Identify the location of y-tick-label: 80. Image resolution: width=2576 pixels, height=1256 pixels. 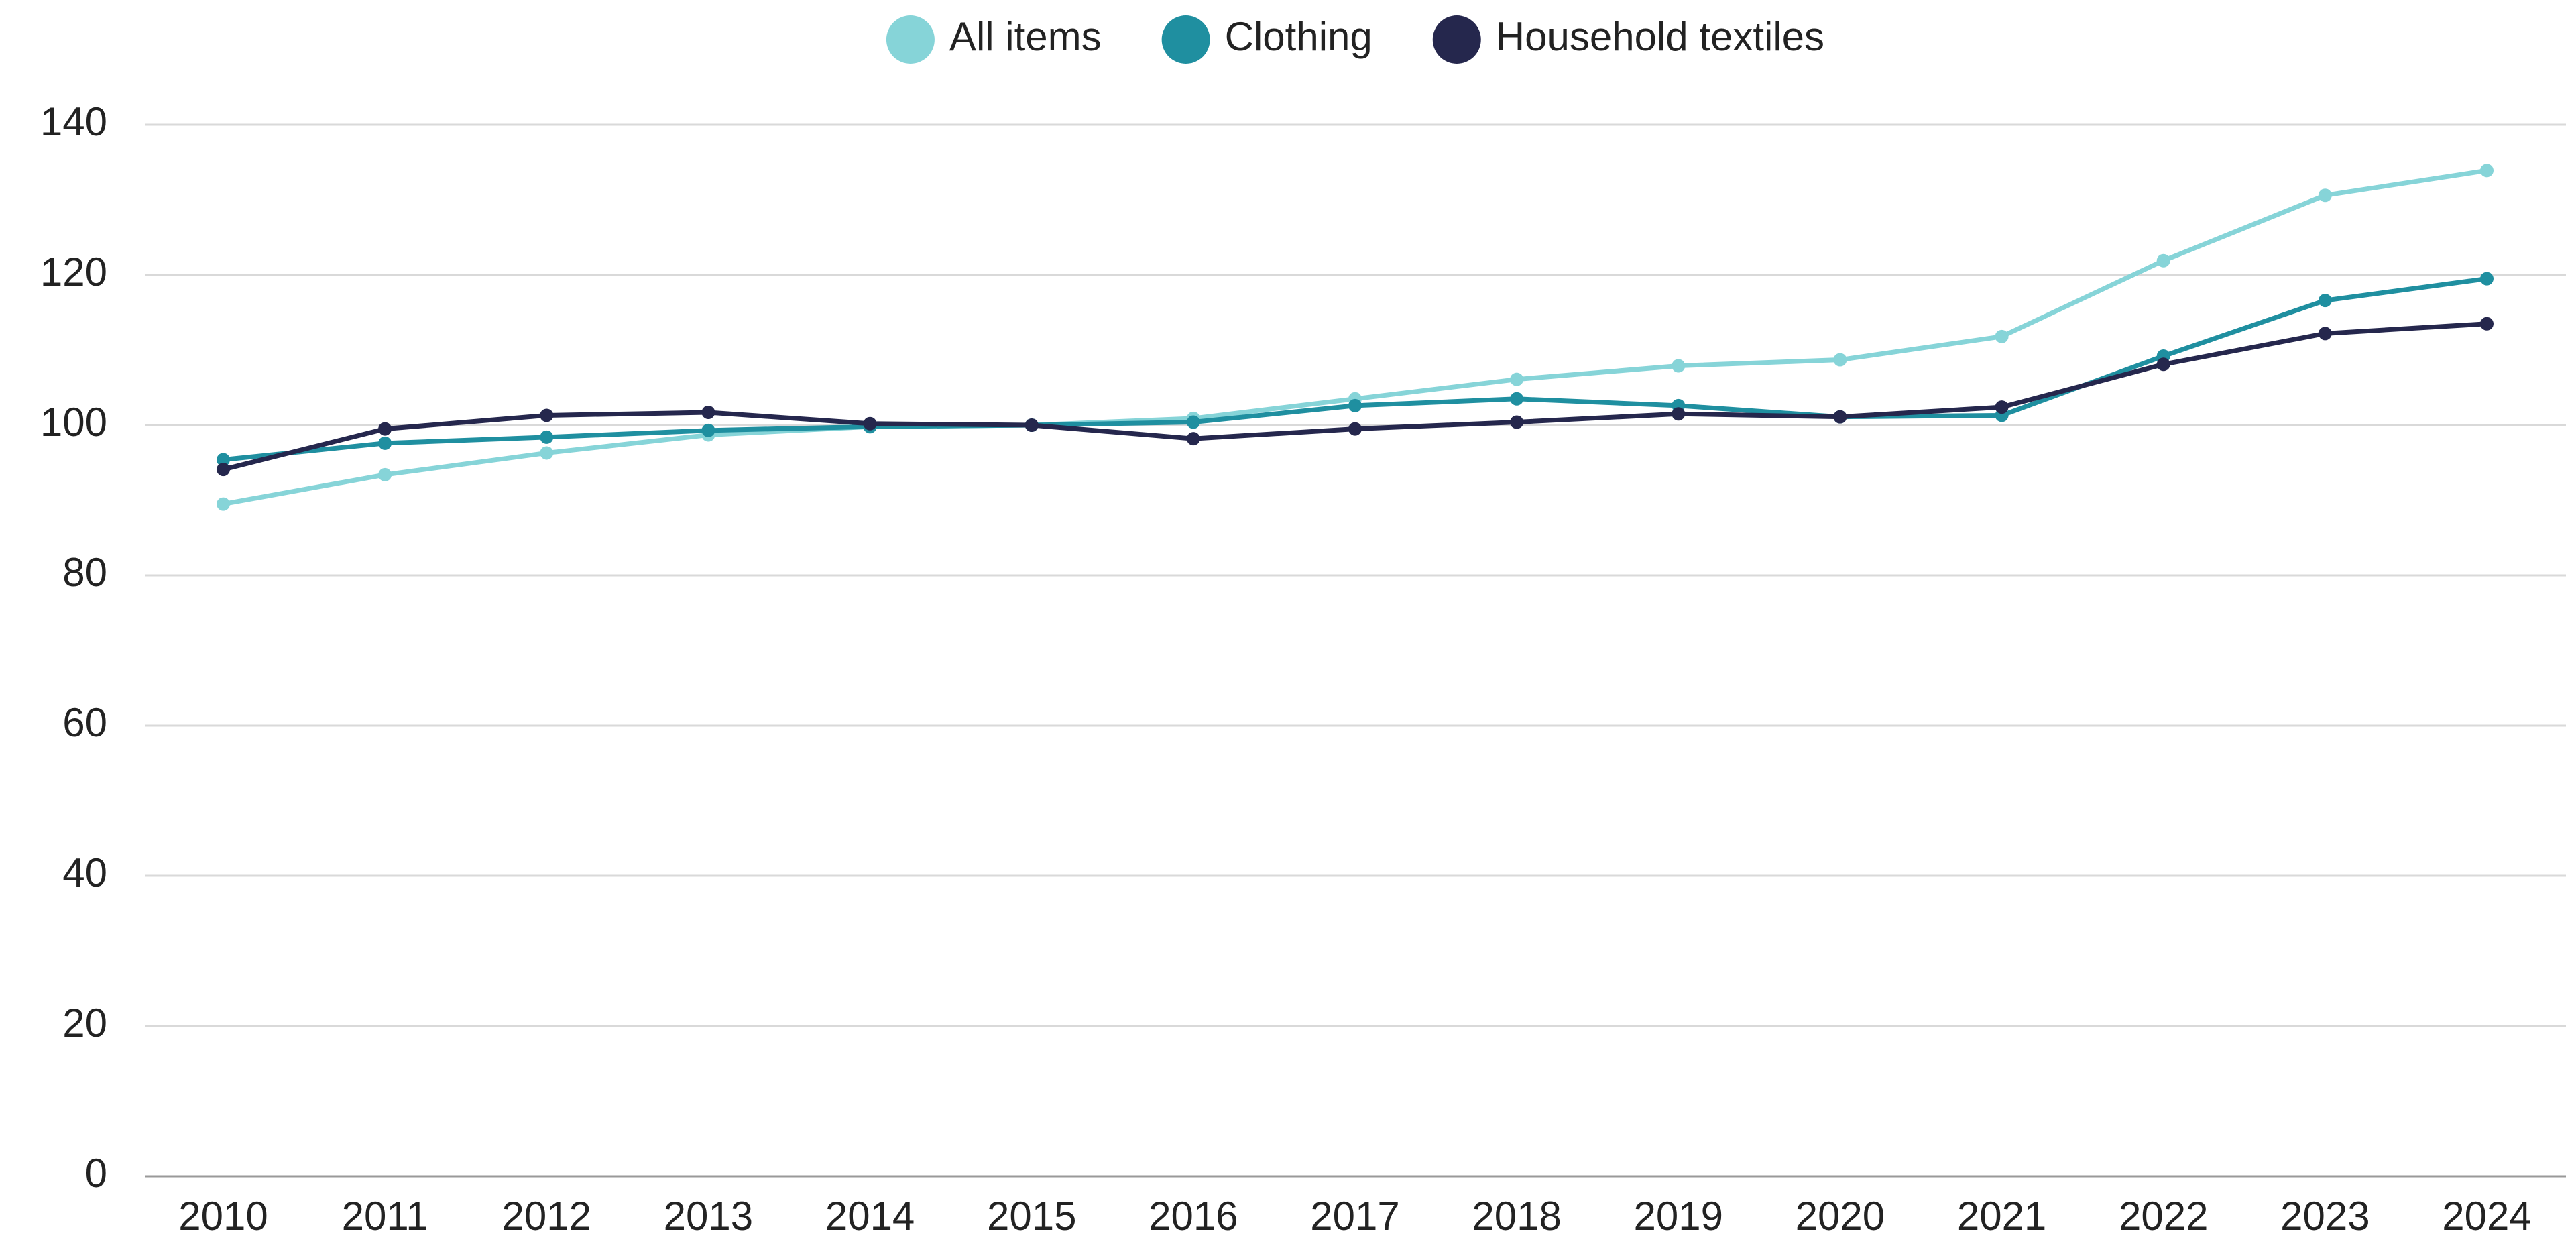
(84, 572).